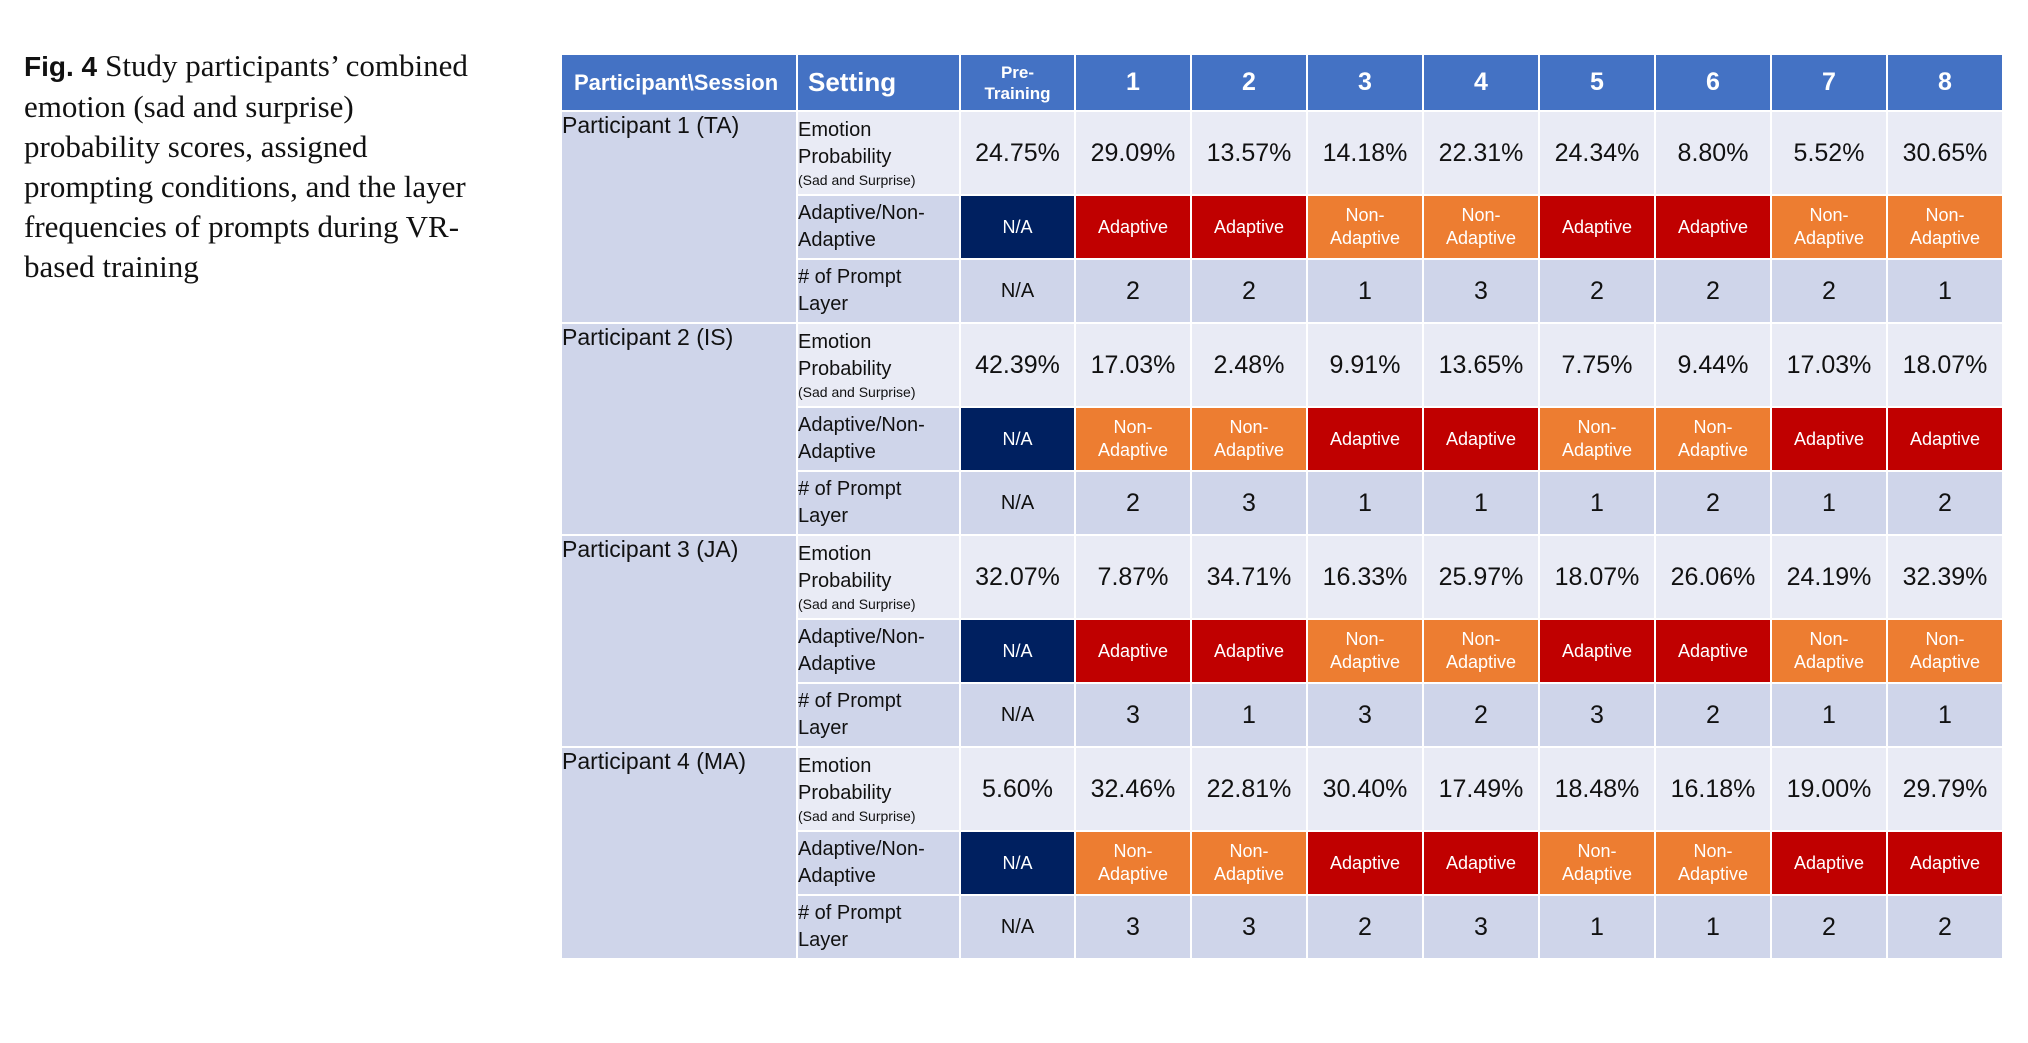 The width and height of the screenshot is (2028, 1043). What do you see at coordinates (1945, 789) in the screenshot?
I see `emotion-value: 29.79%` at bounding box center [1945, 789].